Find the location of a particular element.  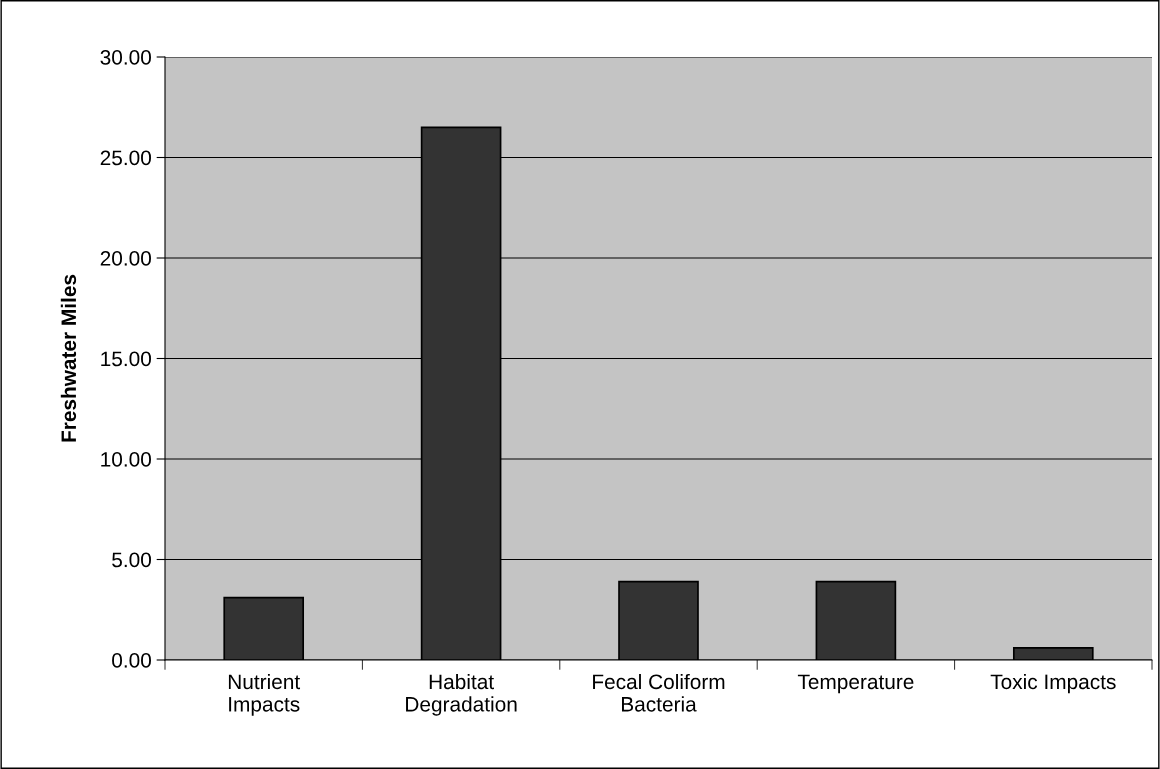

y-tick-label: 15.00 is located at coordinates (126, 359).